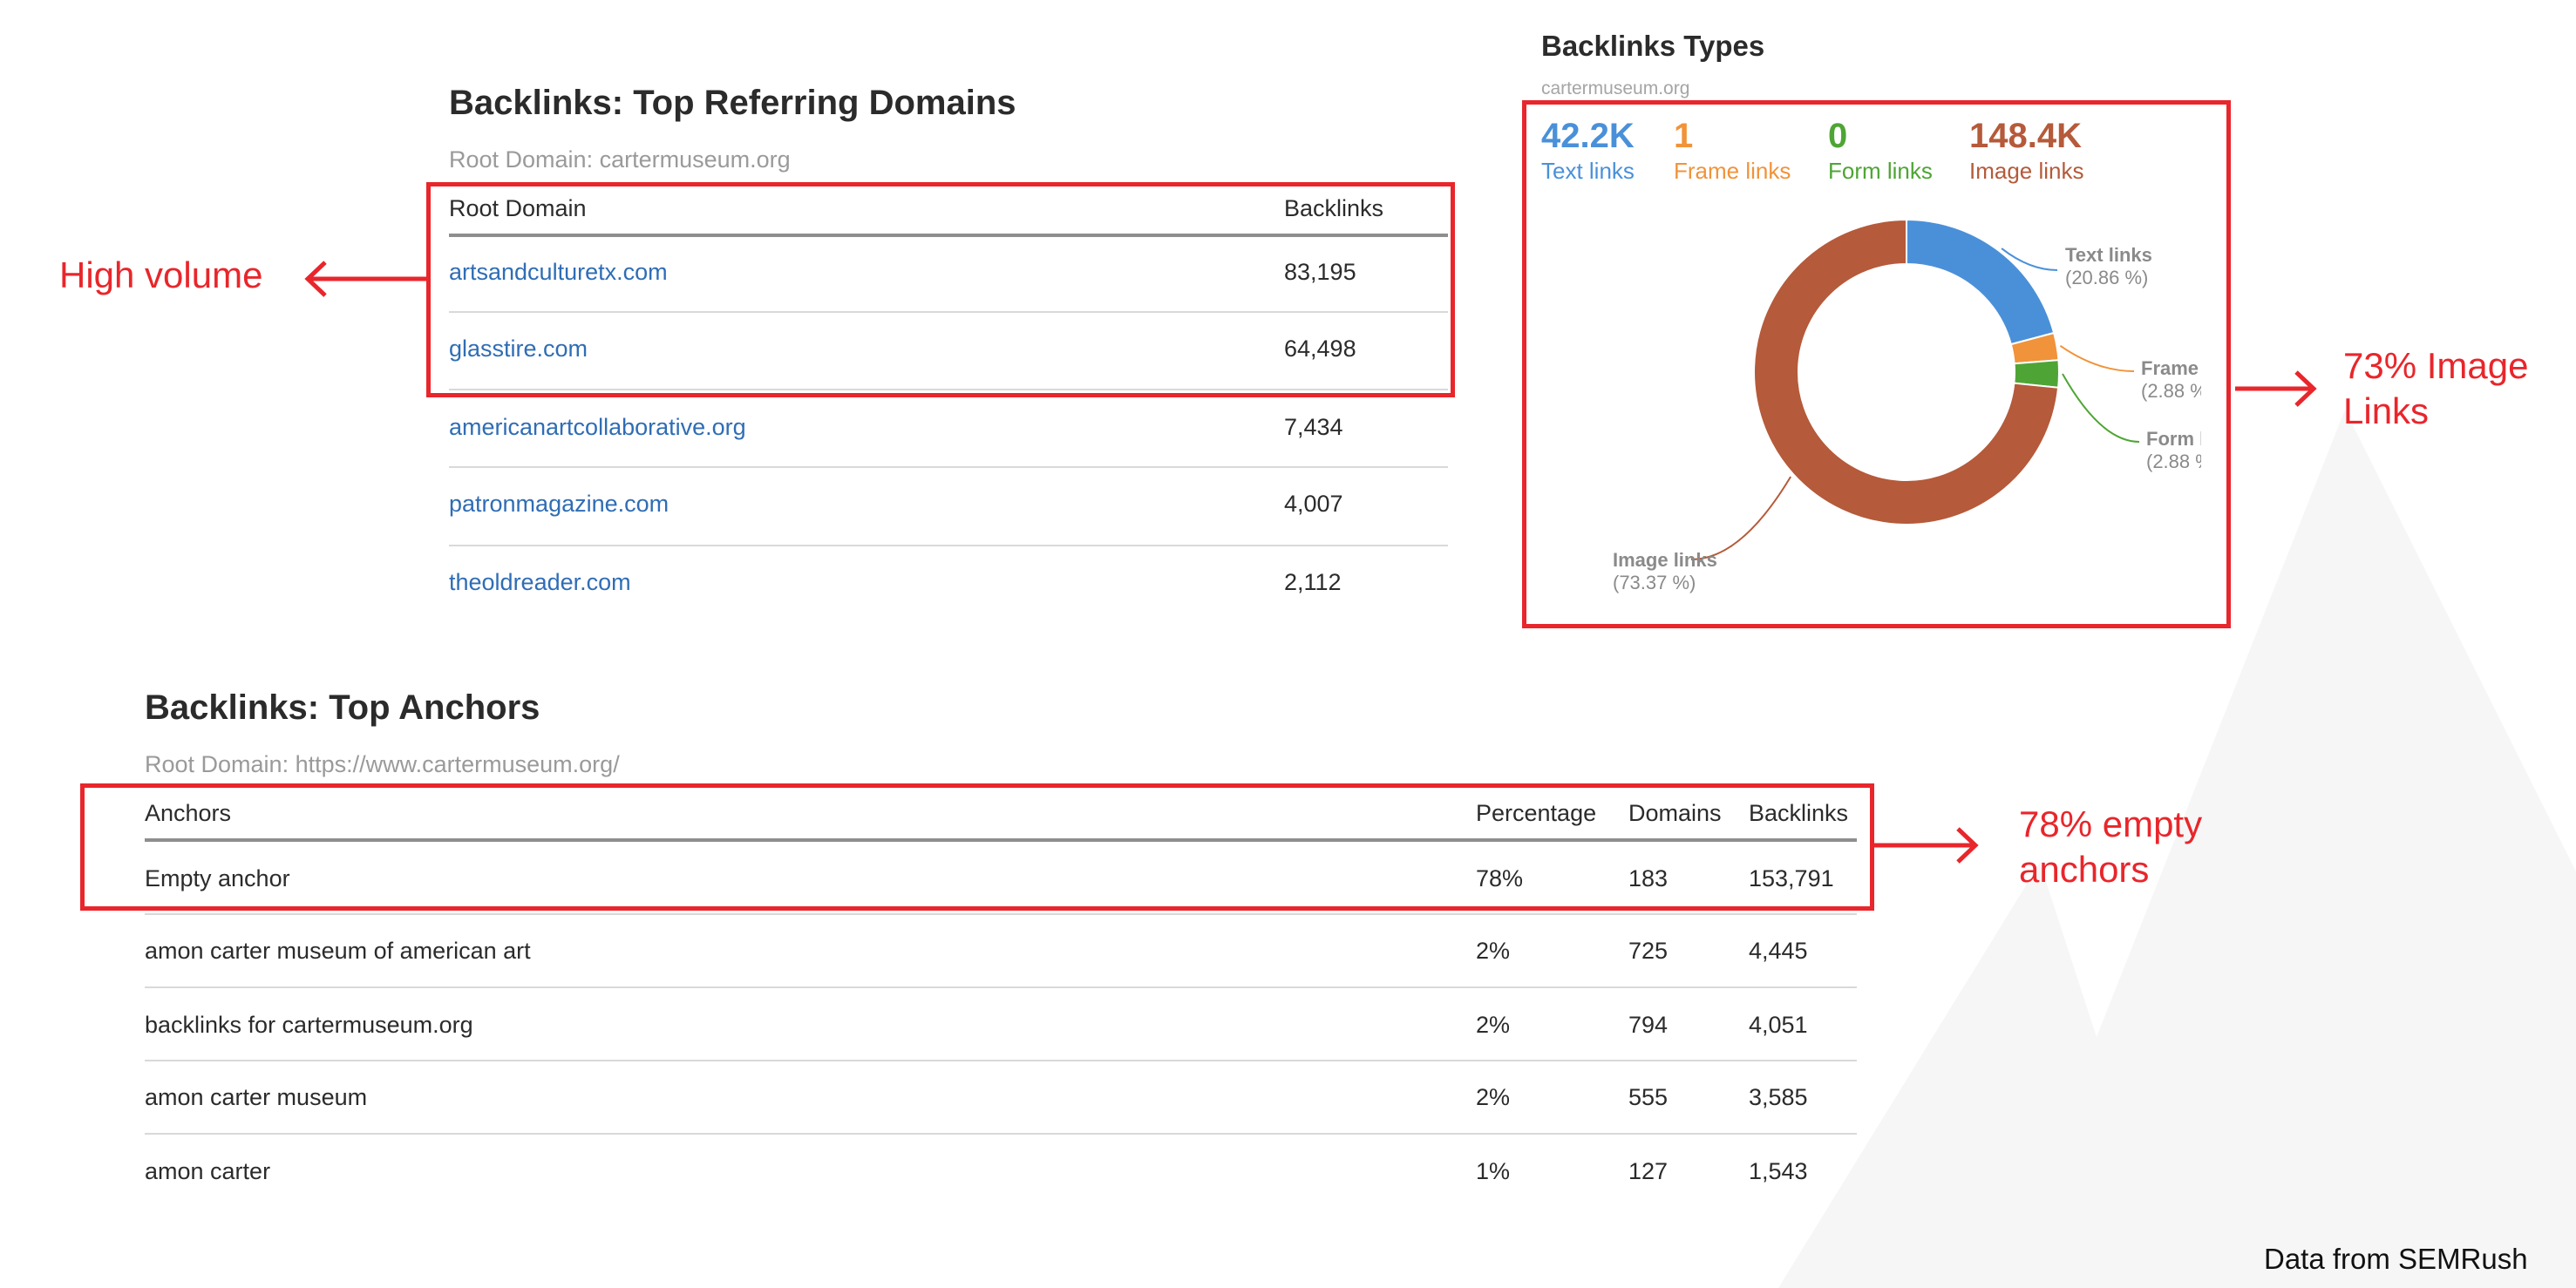  Describe the element at coordinates (1320, 272) in the screenshot. I see `backlinks-value: 83,195` at that location.